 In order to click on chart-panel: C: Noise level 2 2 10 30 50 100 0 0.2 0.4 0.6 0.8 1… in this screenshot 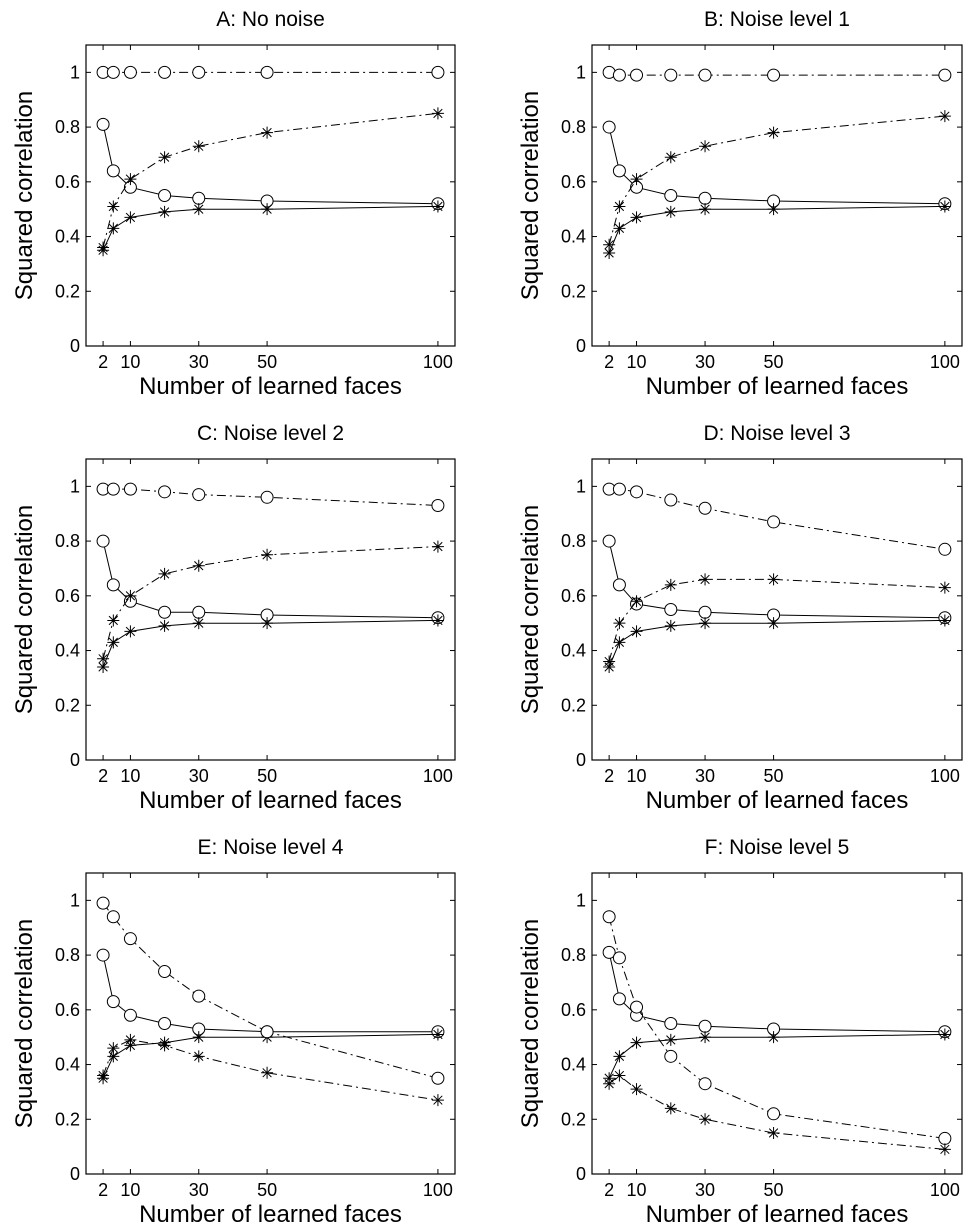, I will do `click(233, 618)`.